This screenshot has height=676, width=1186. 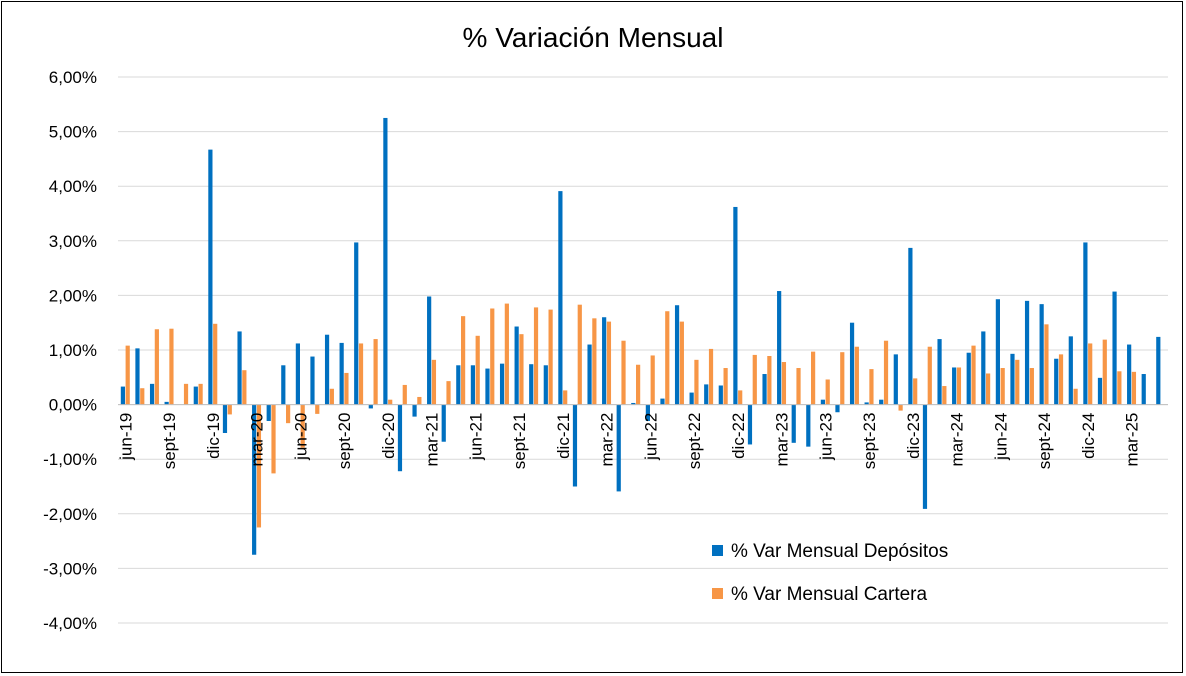 What do you see at coordinates (839, 551) in the screenshot?
I see `legend-label: % Var Mensual Depósitos` at bounding box center [839, 551].